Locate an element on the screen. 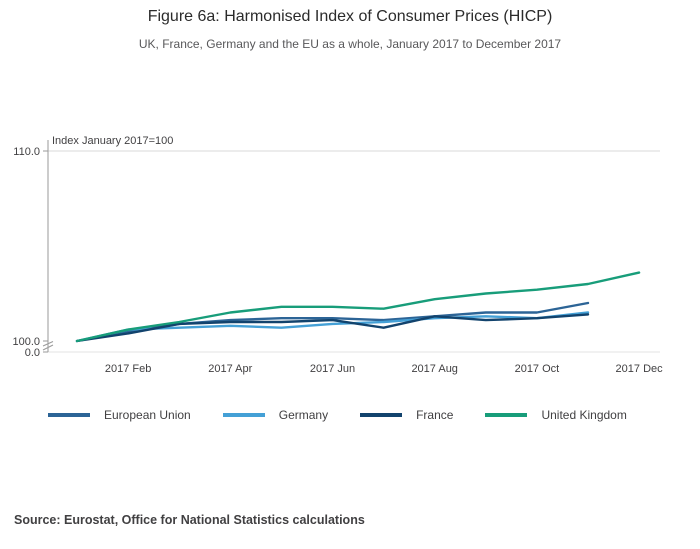 This screenshot has width=700, height=549. x-tick-label: 2017 Apr is located at coordinates (230, 369).